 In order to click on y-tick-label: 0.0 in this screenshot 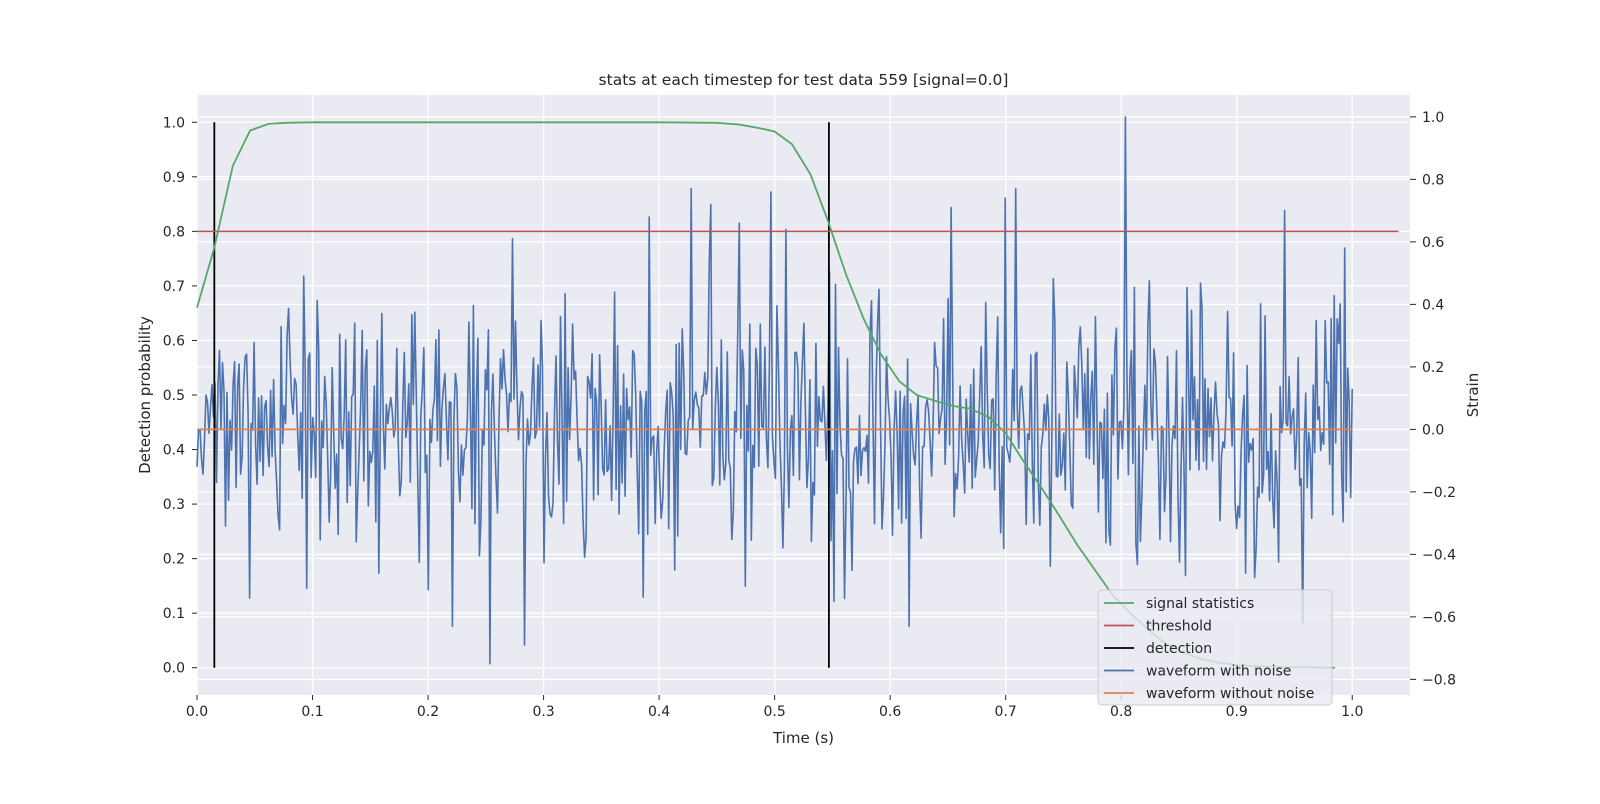, I will do `click(174, 669)`.